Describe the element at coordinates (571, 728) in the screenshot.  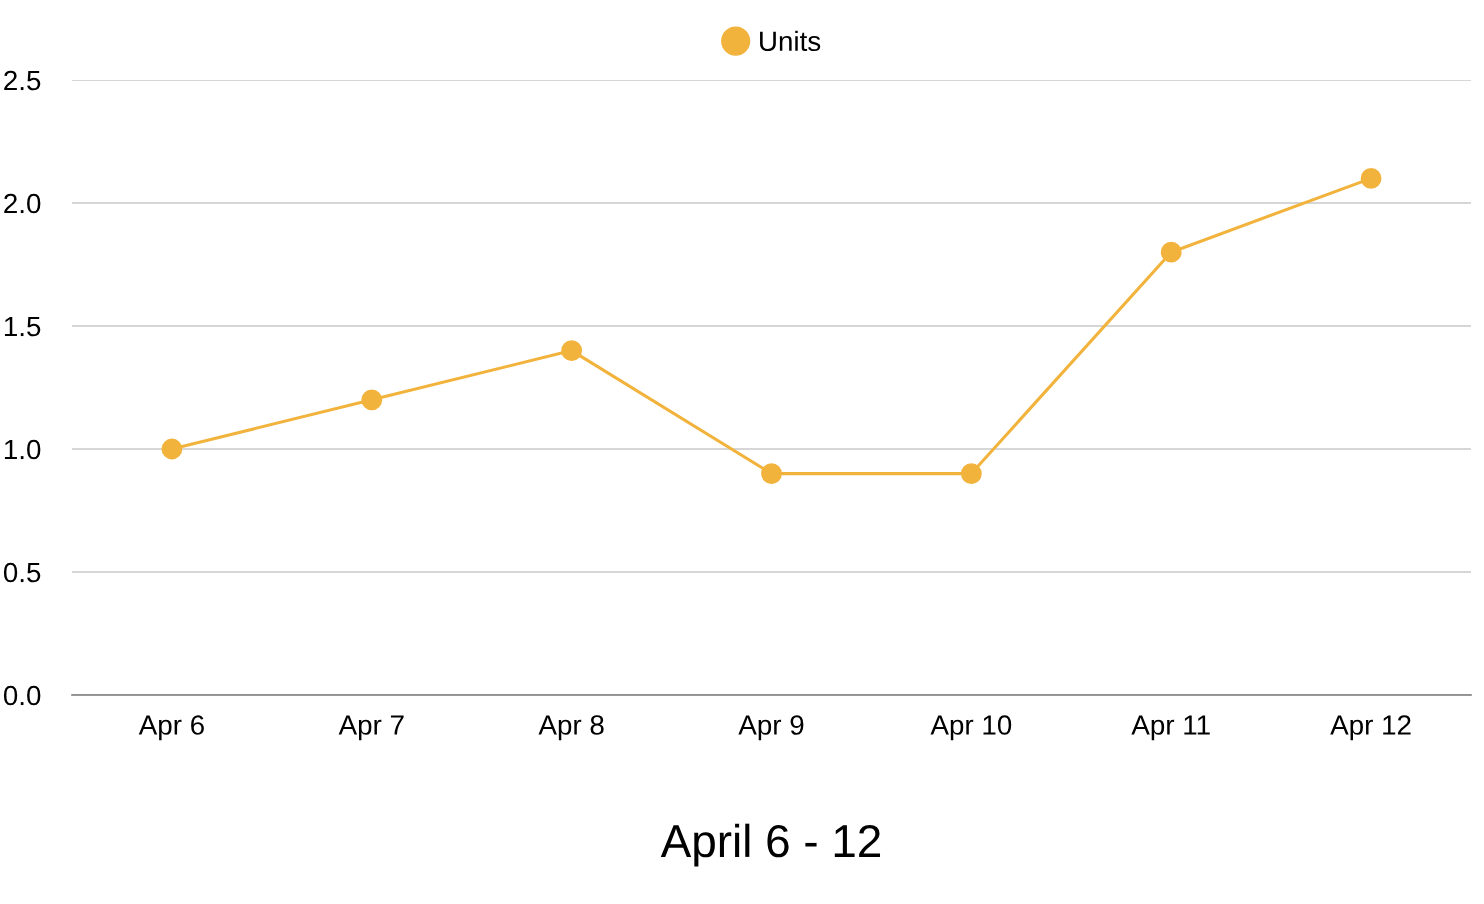
I see `x-tick-label: Apr 8` at that location.